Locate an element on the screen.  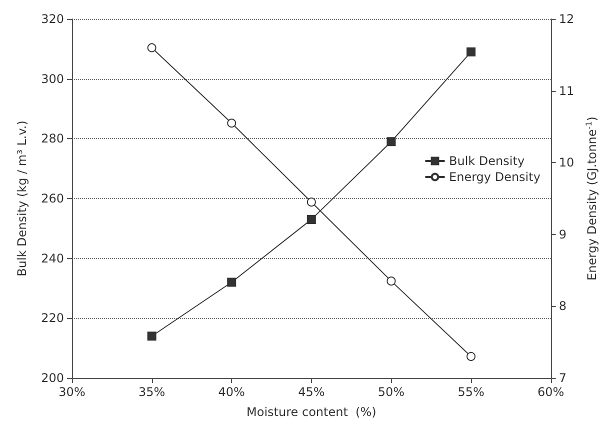
legend-label: Energy Density is located at coordinates (494, 177).